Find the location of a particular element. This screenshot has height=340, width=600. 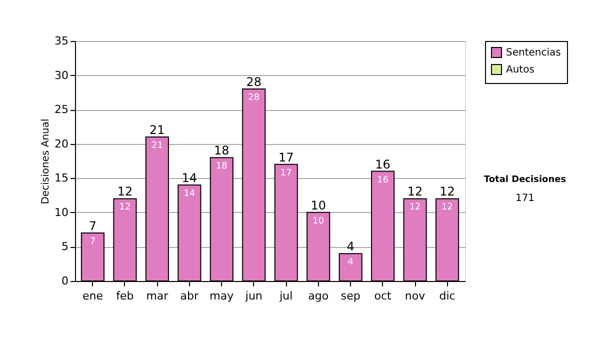

total-label: 10 is located at coordinates (318, 205).